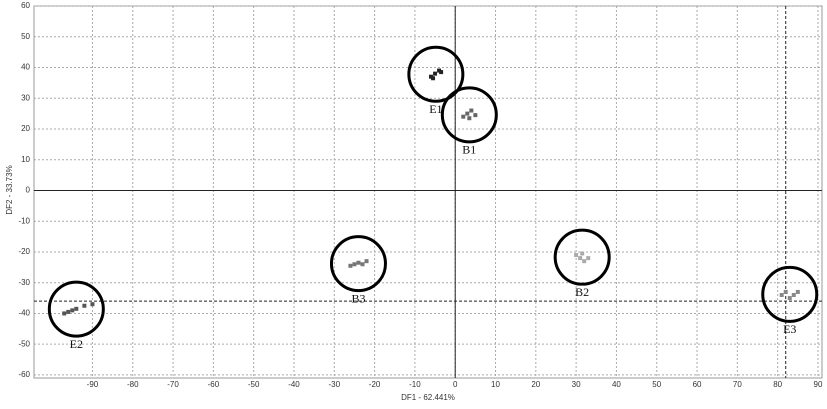 This screenshot has height=409, width=827. I want to click on y-tick-label: -50, so click(24, 343).